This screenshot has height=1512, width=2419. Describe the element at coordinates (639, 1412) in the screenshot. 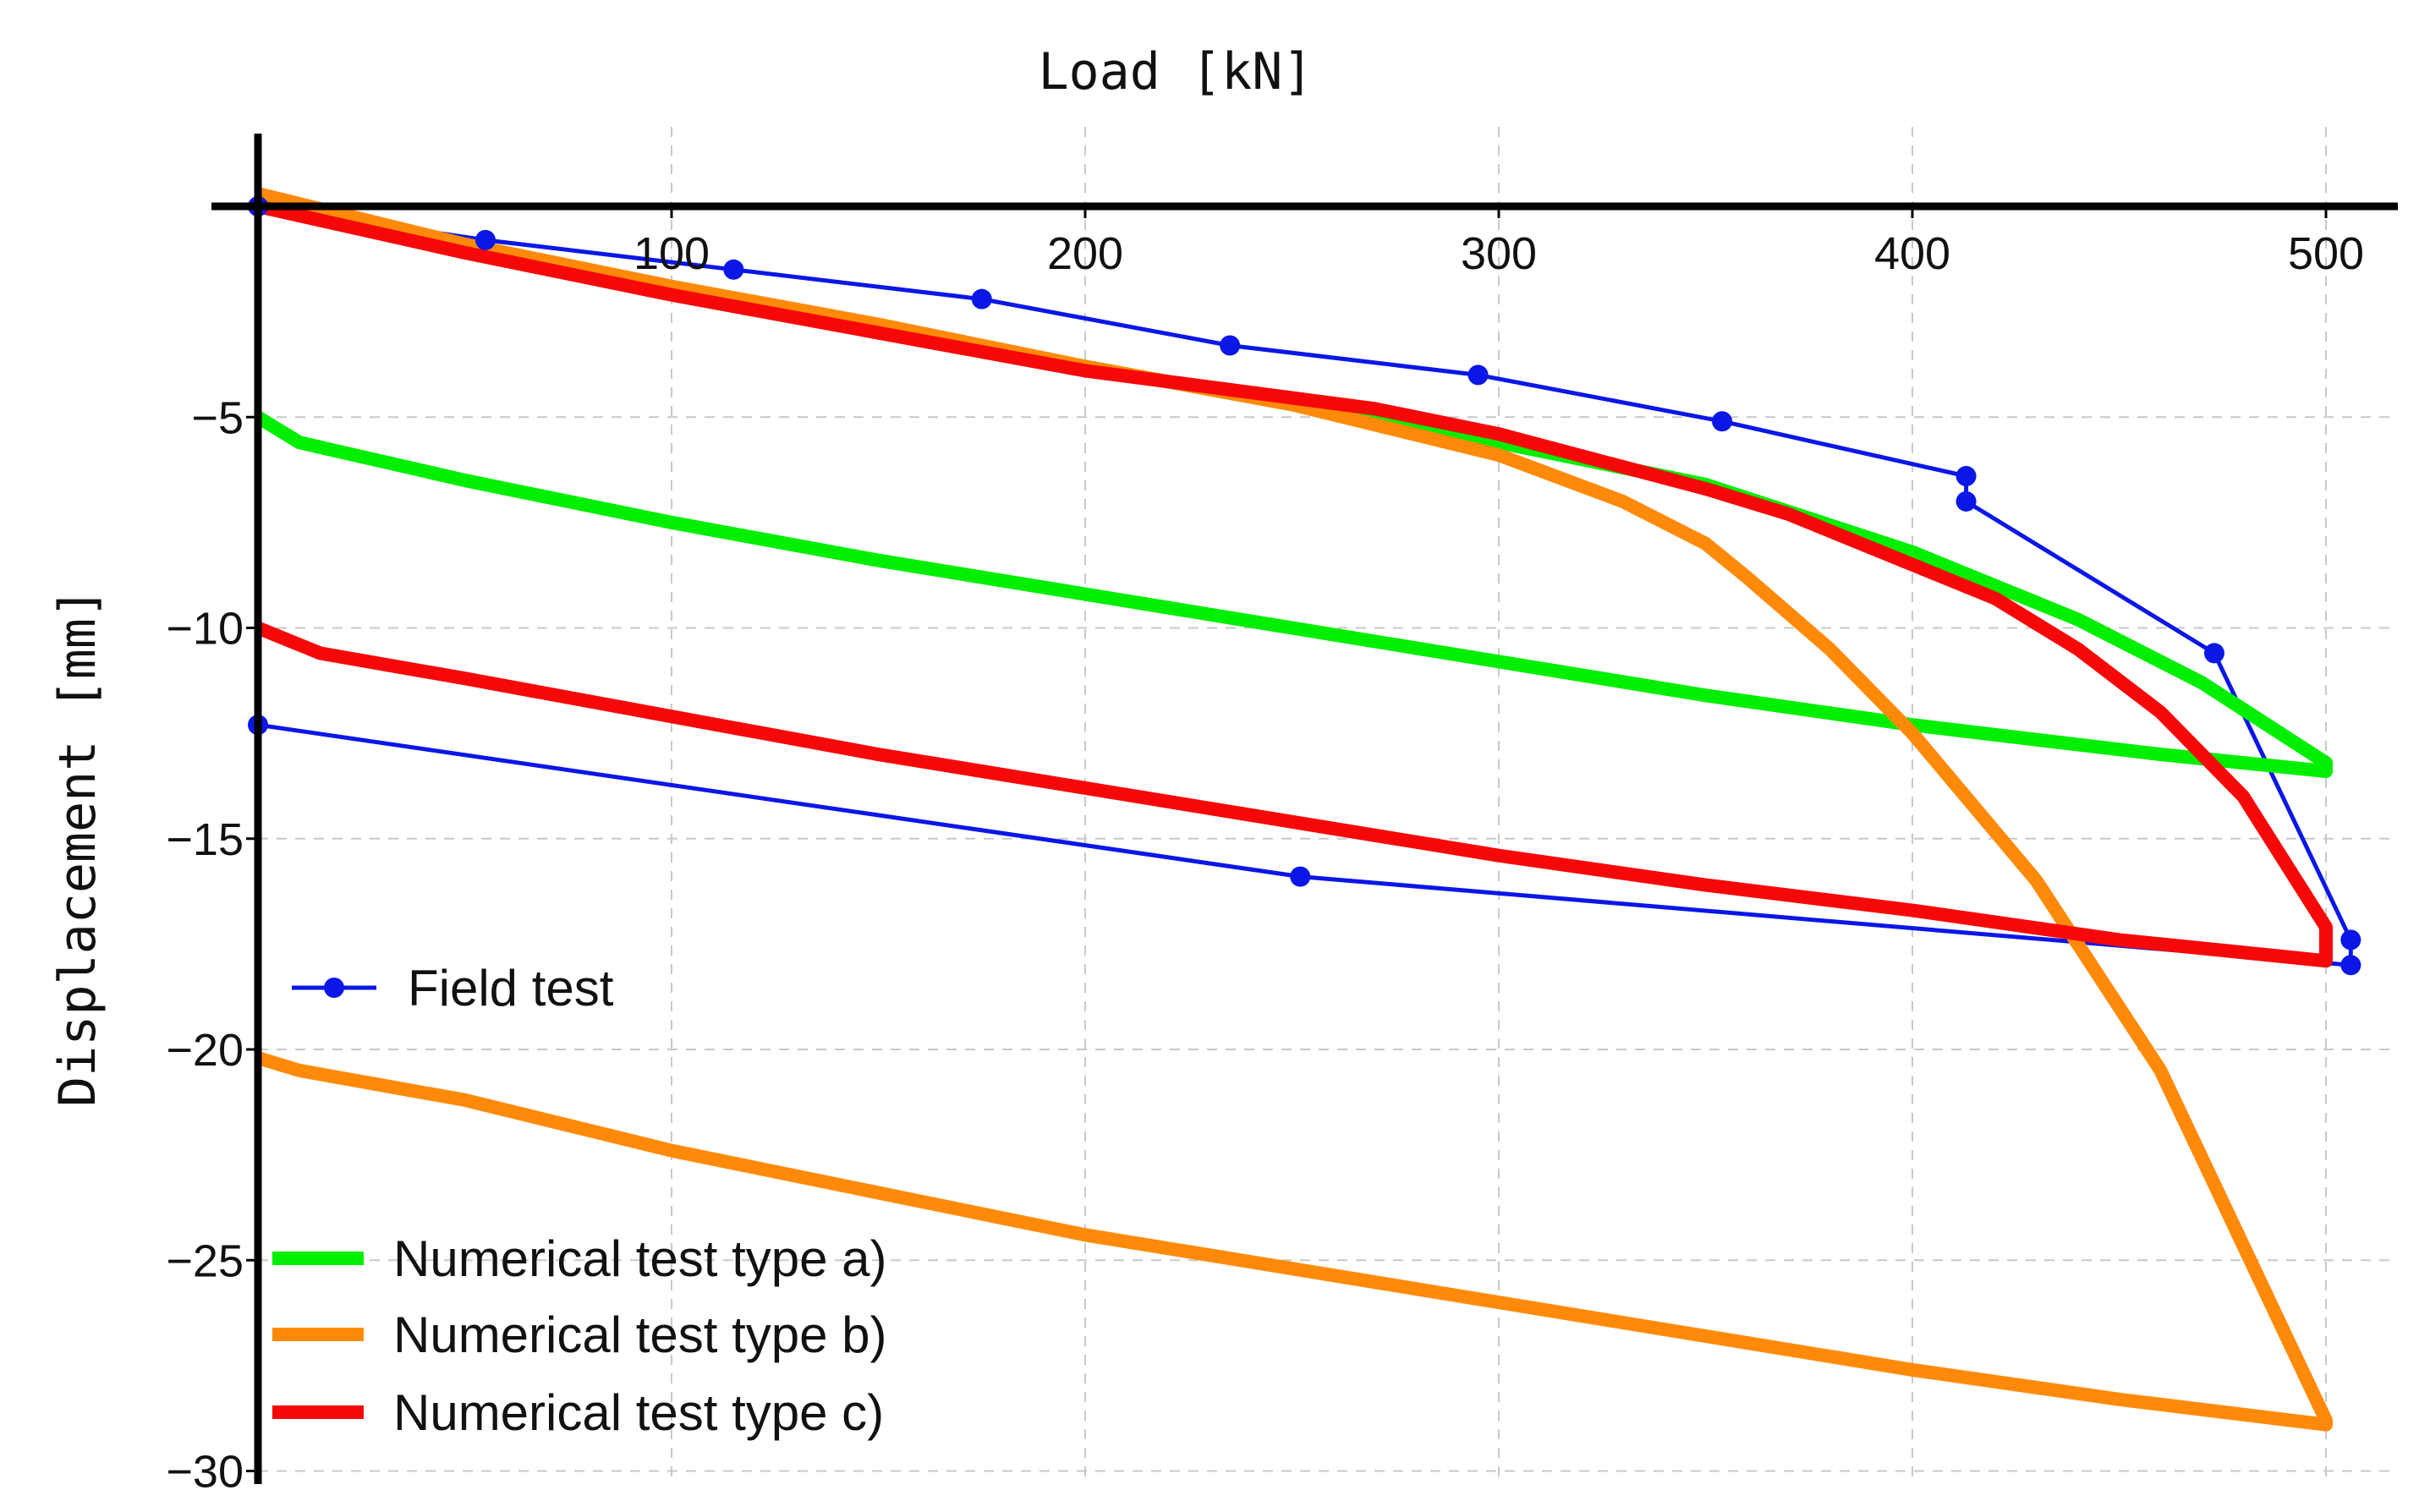

I see `legend-label: Numerical test type c)` at that location.